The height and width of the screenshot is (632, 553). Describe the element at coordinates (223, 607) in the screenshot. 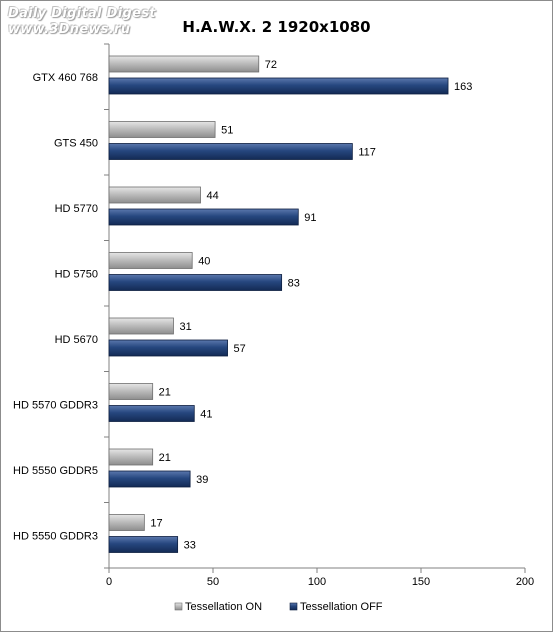

I see `legend-label-tessellation-on: Tessellation ON` at that location.